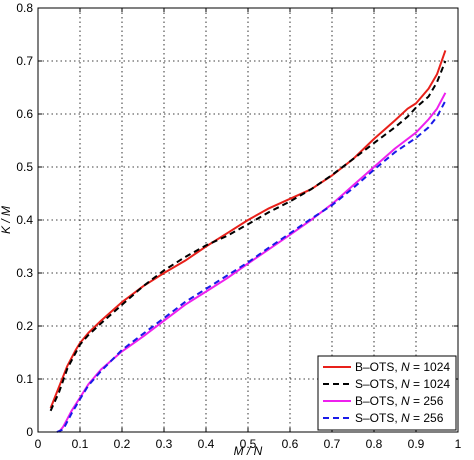 This screenshot has height=460, width=474. I want to click on legend-entry-1: B–OTS, N = 1024, so click(402, 367).